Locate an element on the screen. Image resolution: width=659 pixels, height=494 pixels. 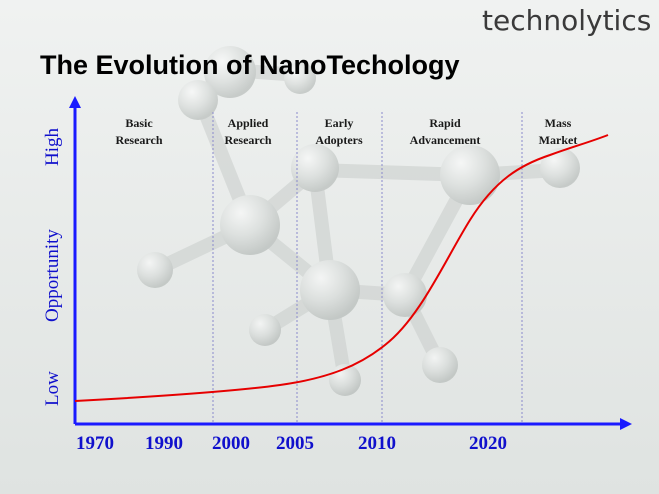
phase-rapid-advancement: Rapid Advancement is located at coordinates (445, 131).